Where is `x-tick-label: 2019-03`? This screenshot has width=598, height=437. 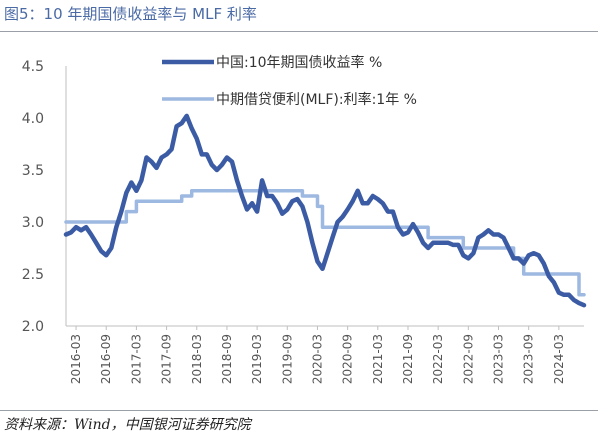 x-tick-label: 2019-03 is located at coordinates (257, 359).